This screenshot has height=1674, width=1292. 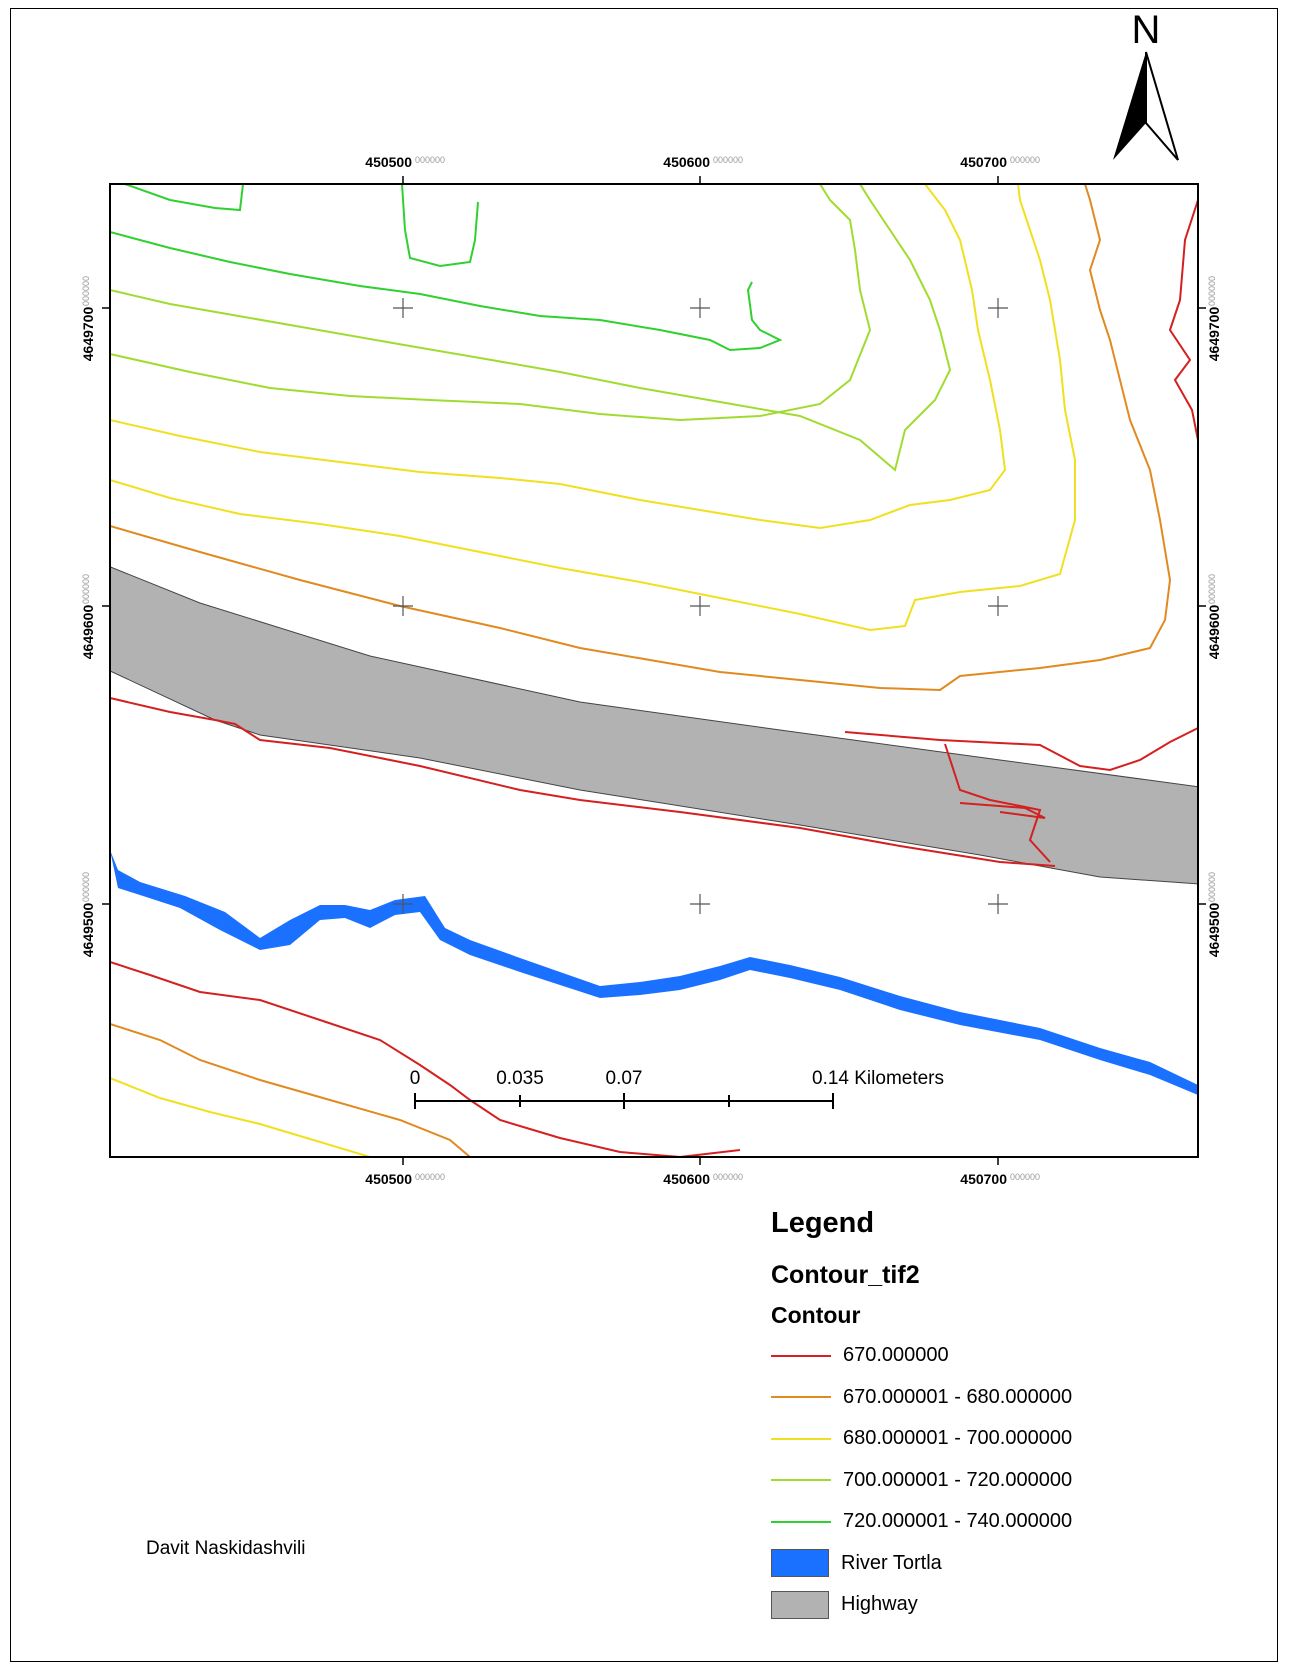 I want to click on scale-label-007: 0.07, so click(x=624, y=1078).